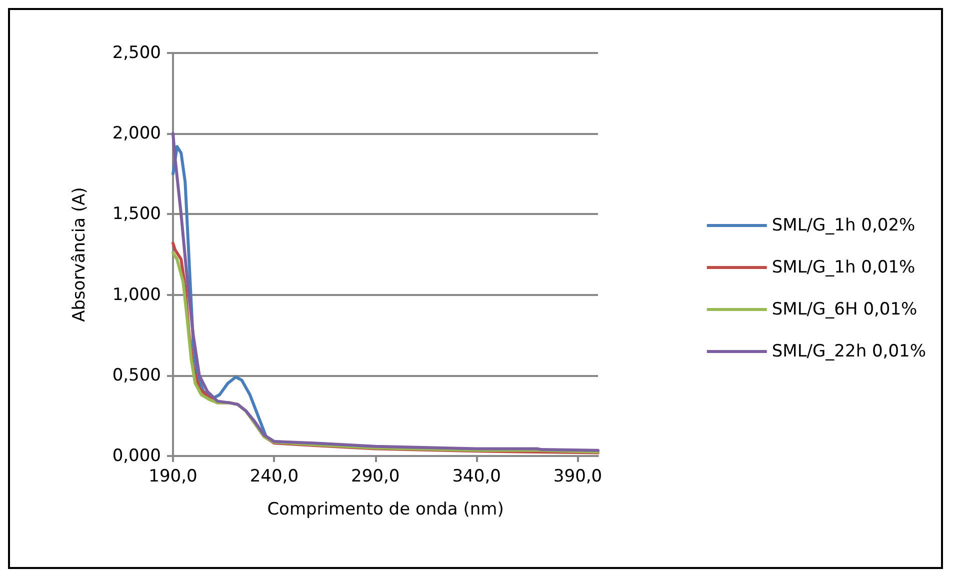 This screenshot has height=581, width=955. Describe the element at coordinates (136, 53) in the screenshot. I see `y-tick-label: 2,500` at that location.